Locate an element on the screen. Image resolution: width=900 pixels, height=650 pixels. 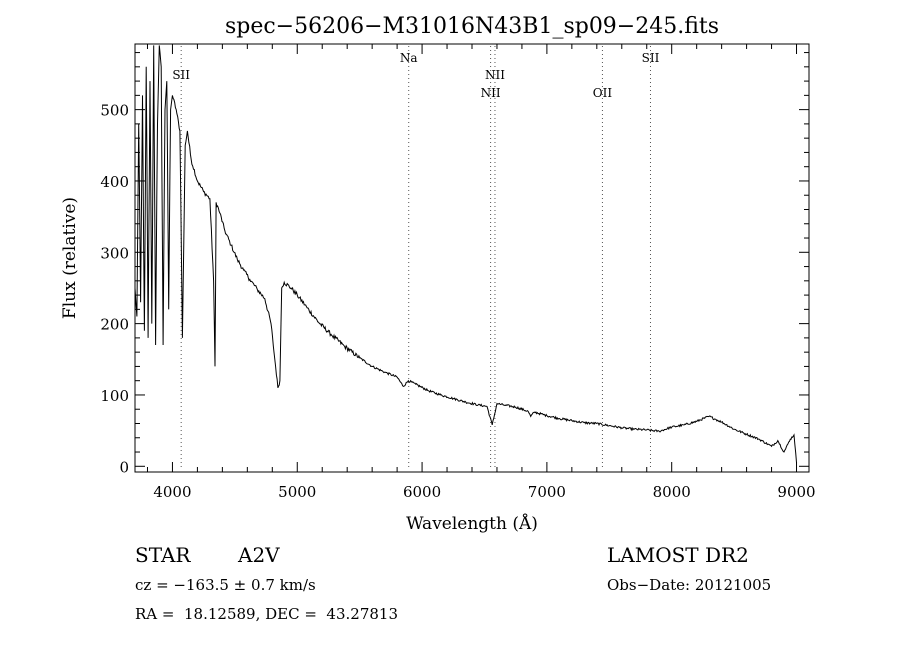
x-tick-label: 7000 is located at coordinates (547, 492).